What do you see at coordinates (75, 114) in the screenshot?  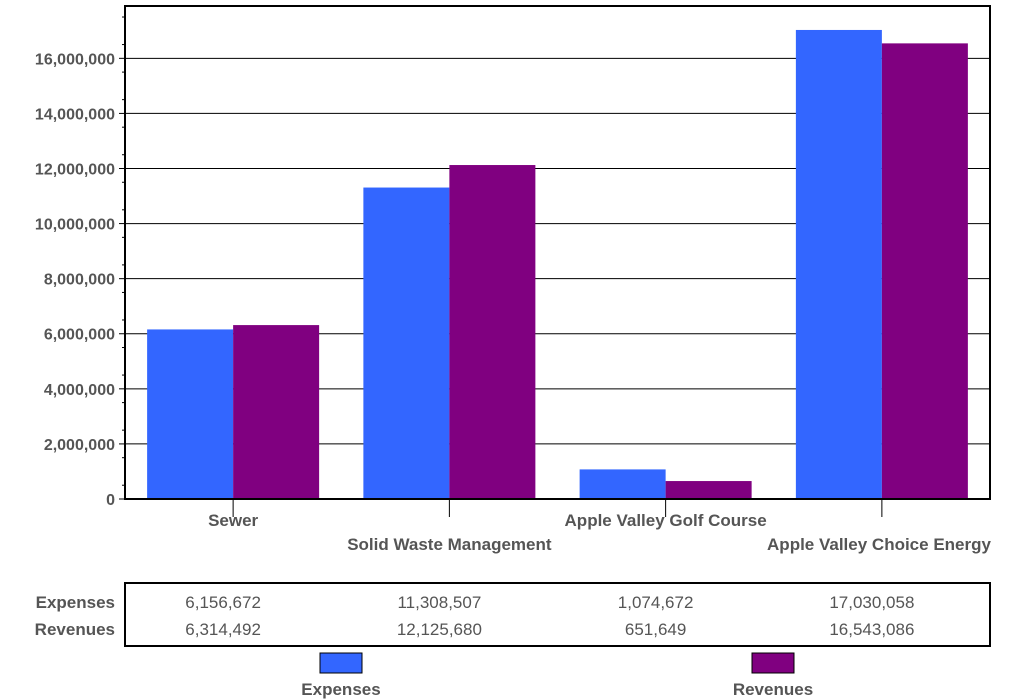 I see `y-tick-label: 14,000,000` at bounding box center [75, 114].